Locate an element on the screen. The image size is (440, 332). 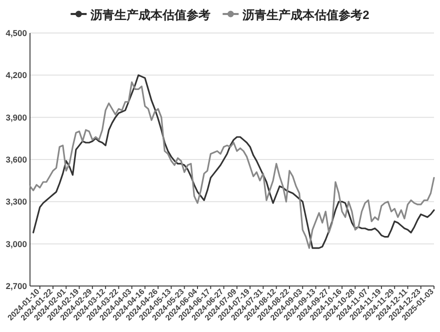
y-tick-label: 3,600 is located at coordinates (17, 159).